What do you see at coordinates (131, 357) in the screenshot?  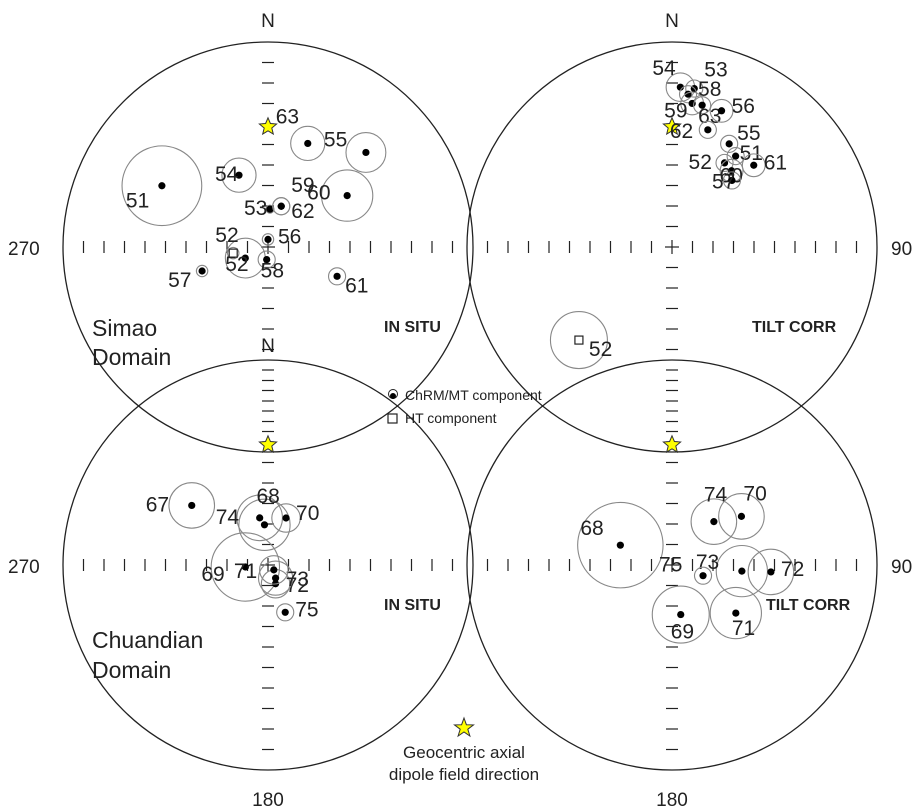 I see `domain-label-line2: Domain` at bounding box center [131, 357].